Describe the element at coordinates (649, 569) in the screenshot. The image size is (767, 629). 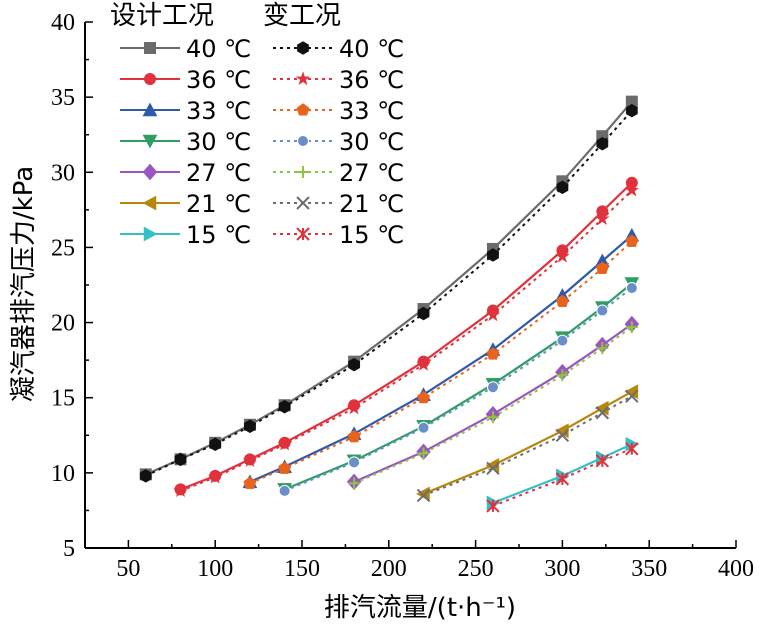
I see `x-tick-label: 350` at that location.